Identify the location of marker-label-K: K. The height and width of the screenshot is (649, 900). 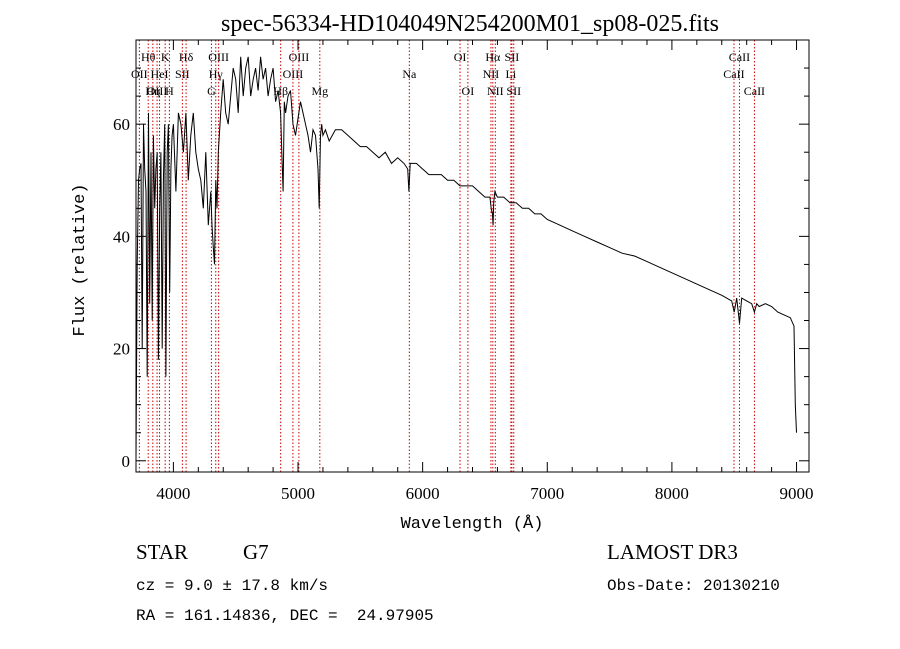
(165, 57).